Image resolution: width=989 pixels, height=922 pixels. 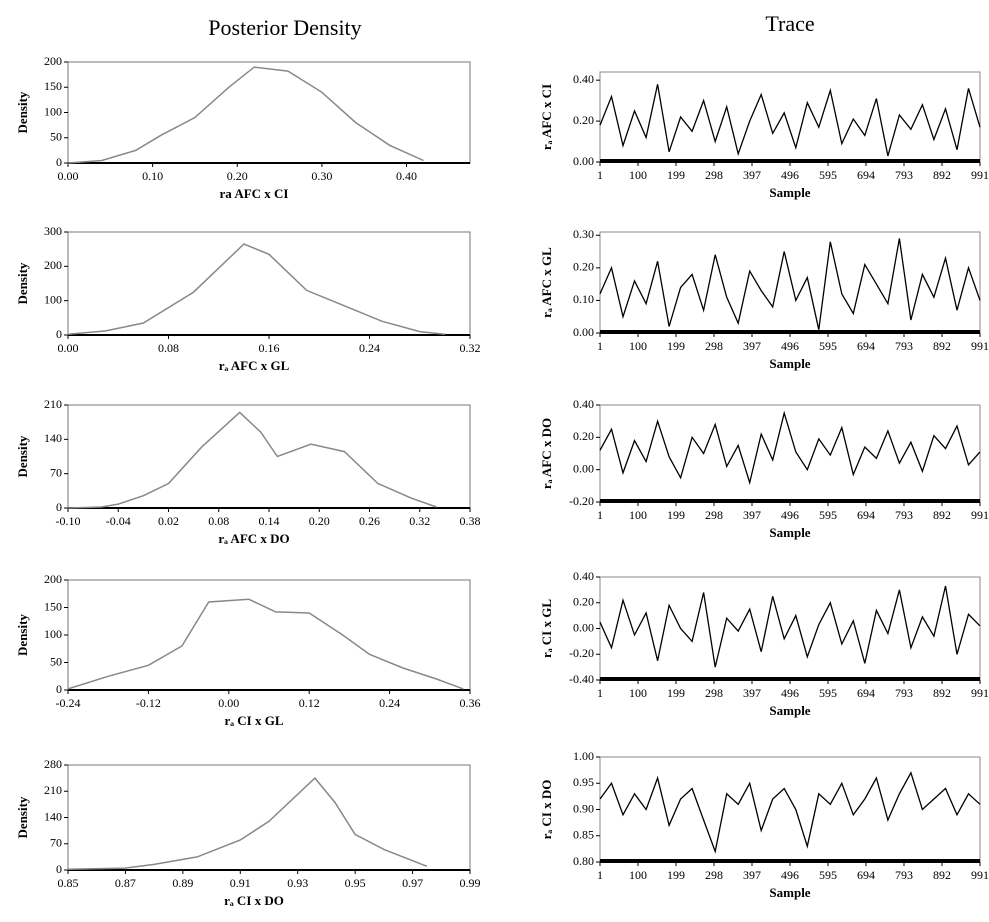 I want to click on y-tick-label: 0.95, so click(x=583, y=782).